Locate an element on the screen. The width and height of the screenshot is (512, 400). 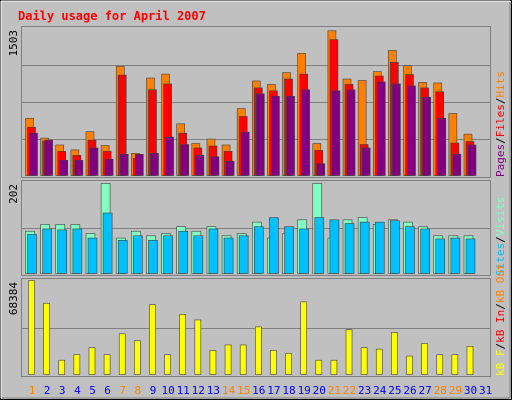
x-tick-label: 28 is located at coordinates (440, 390).